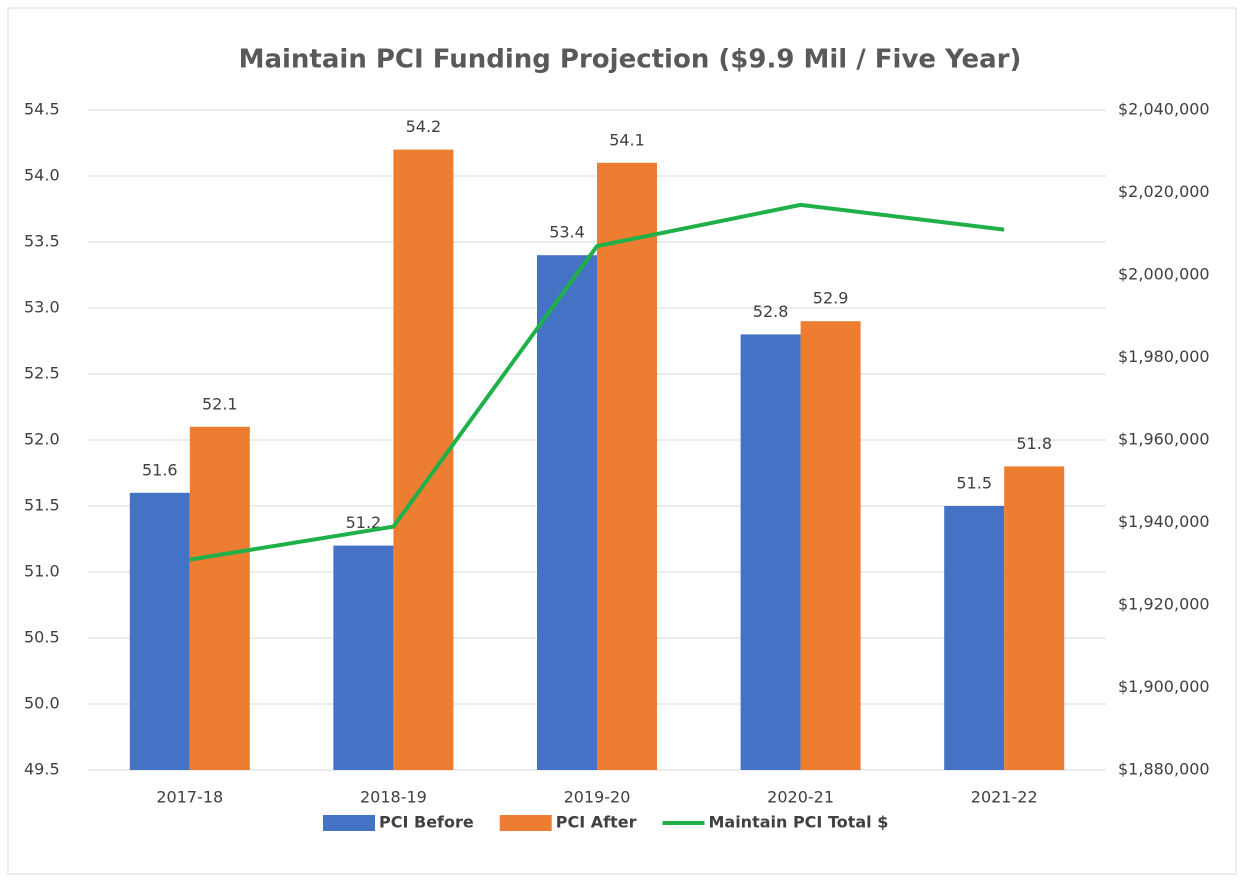 This screenshot has width=1244, height=882. What do you see at coordinates (42, 175) in the screenshot?
I see `y-tick-label: 54.0` at bounding box center [42, 175].